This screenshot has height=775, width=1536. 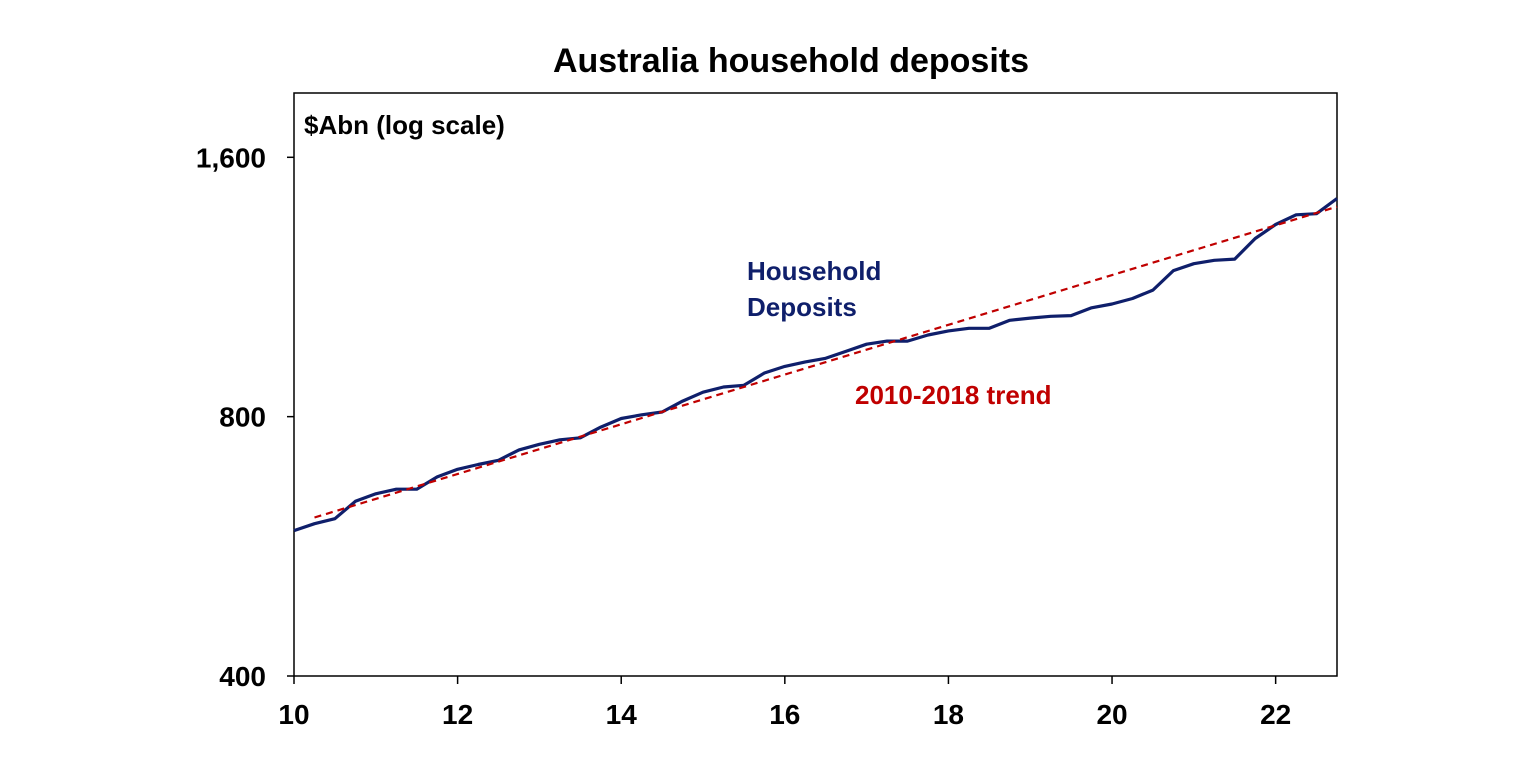 I want to click on chart-title: Australia household deposits, so click(x=791, y=61).